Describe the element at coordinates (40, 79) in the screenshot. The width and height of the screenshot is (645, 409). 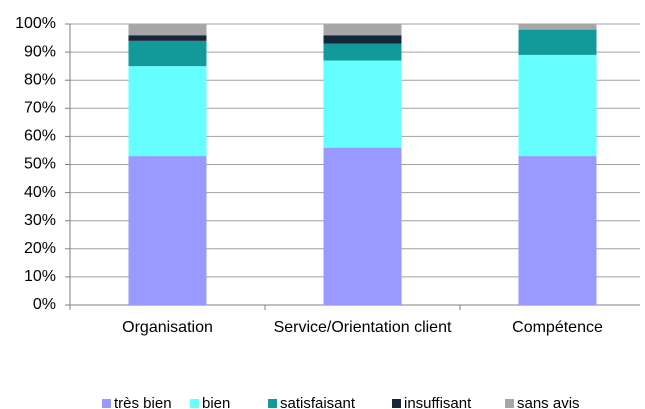
I see `y-tick-label: 80%` at that location.